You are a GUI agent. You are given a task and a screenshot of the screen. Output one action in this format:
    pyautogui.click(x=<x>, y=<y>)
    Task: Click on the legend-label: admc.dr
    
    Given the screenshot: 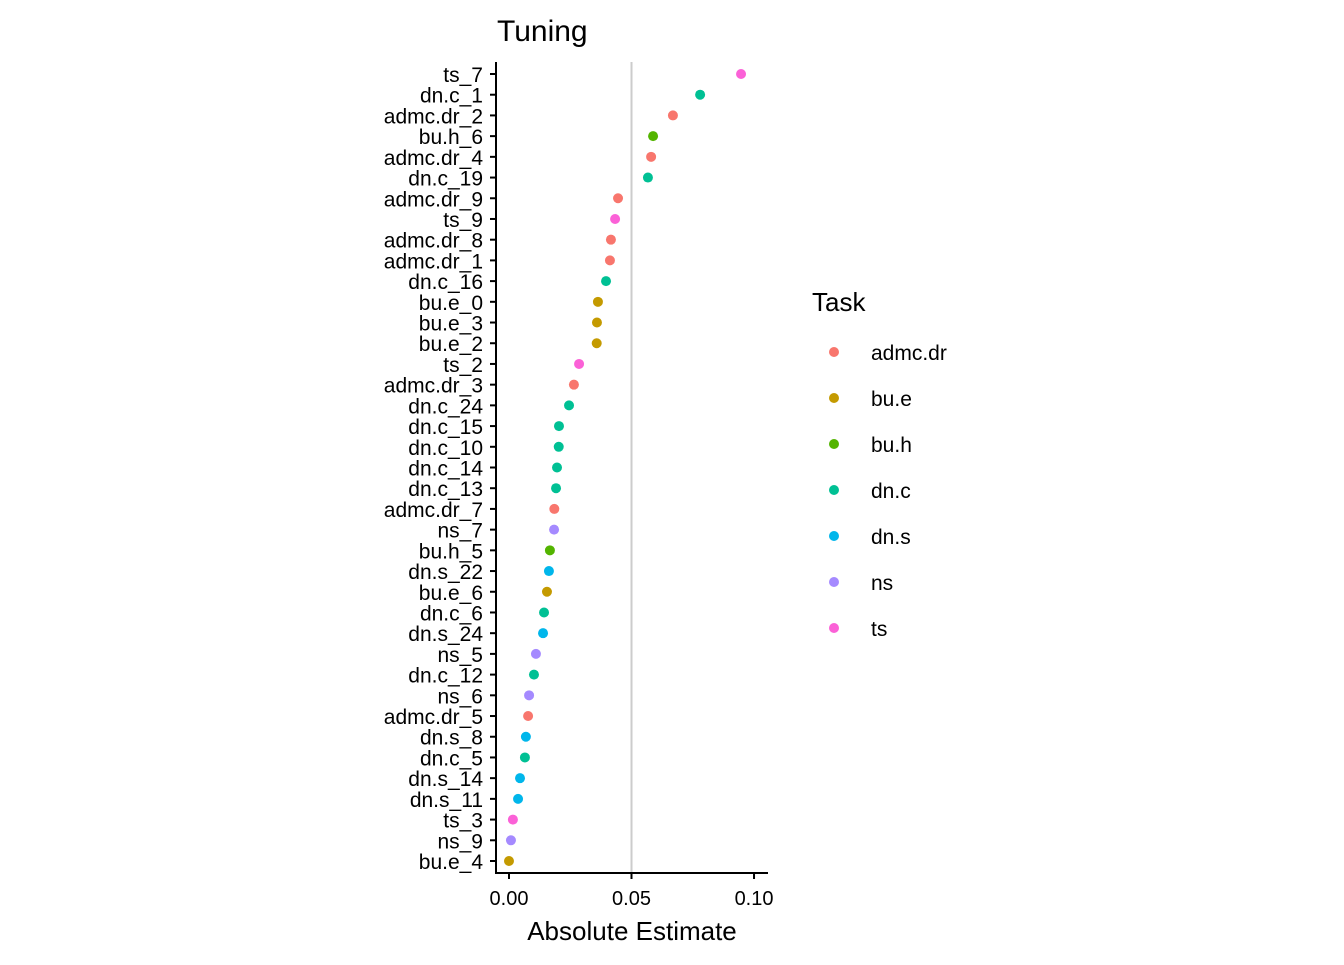 What is the action you would take?
    pyautogui.click(x=909, y=353)
    